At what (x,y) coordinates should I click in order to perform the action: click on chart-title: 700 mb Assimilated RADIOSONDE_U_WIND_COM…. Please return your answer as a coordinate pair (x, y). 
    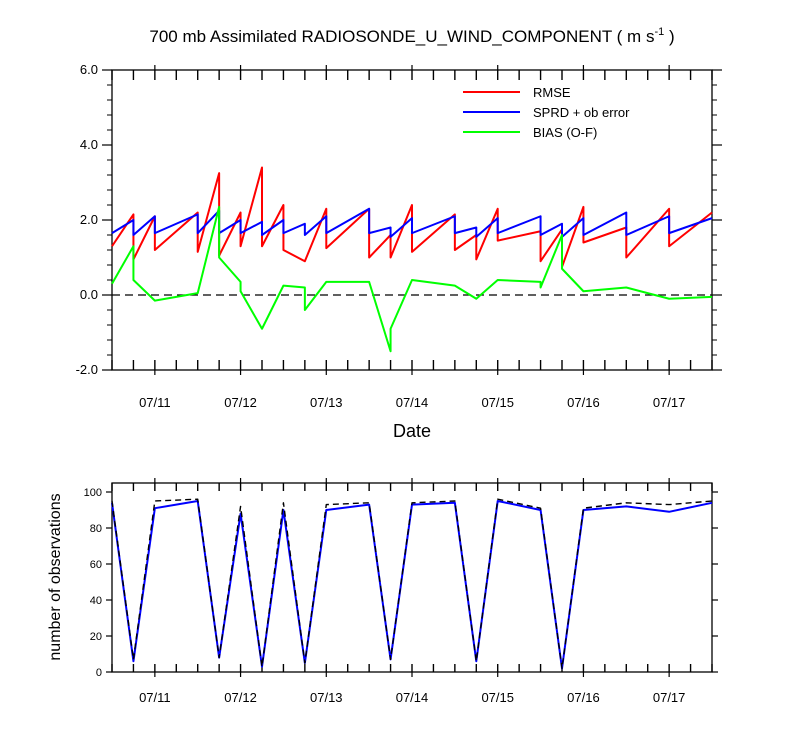
    Looking at the image, I should click on (411, 36).